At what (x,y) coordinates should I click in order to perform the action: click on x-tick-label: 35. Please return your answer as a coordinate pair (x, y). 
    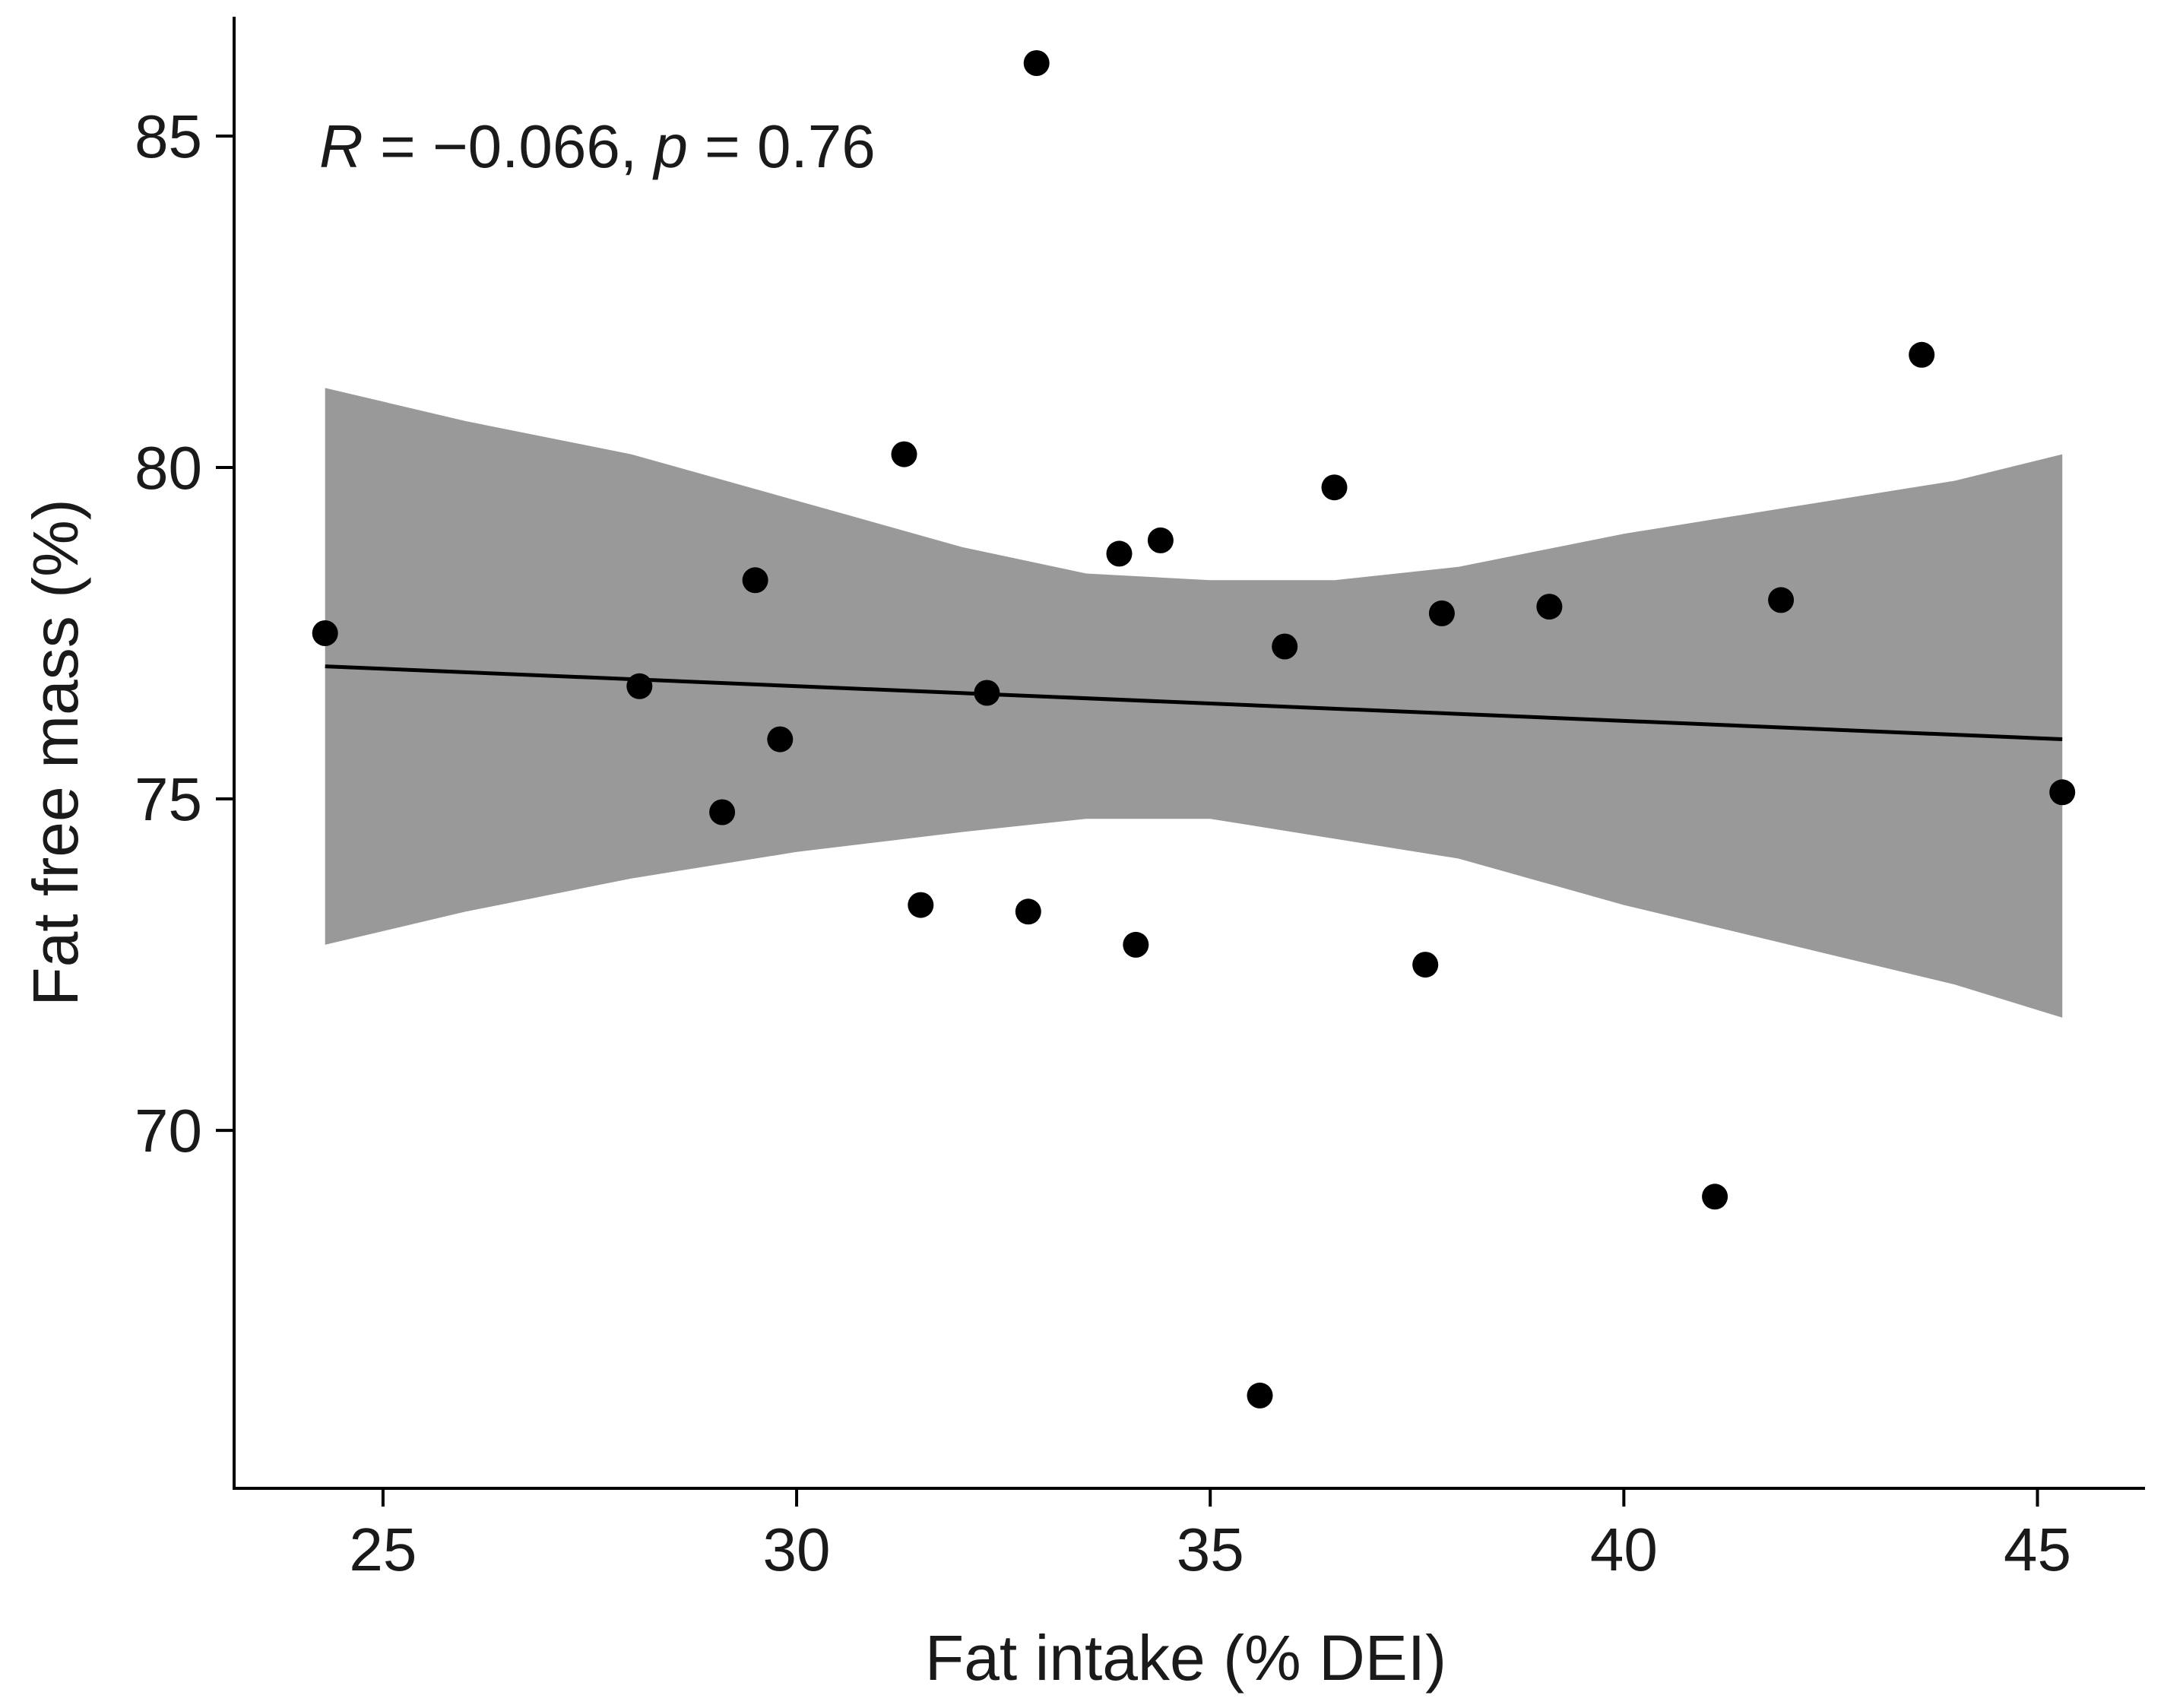
    Looking at the image, I should click on (1211, 1549).